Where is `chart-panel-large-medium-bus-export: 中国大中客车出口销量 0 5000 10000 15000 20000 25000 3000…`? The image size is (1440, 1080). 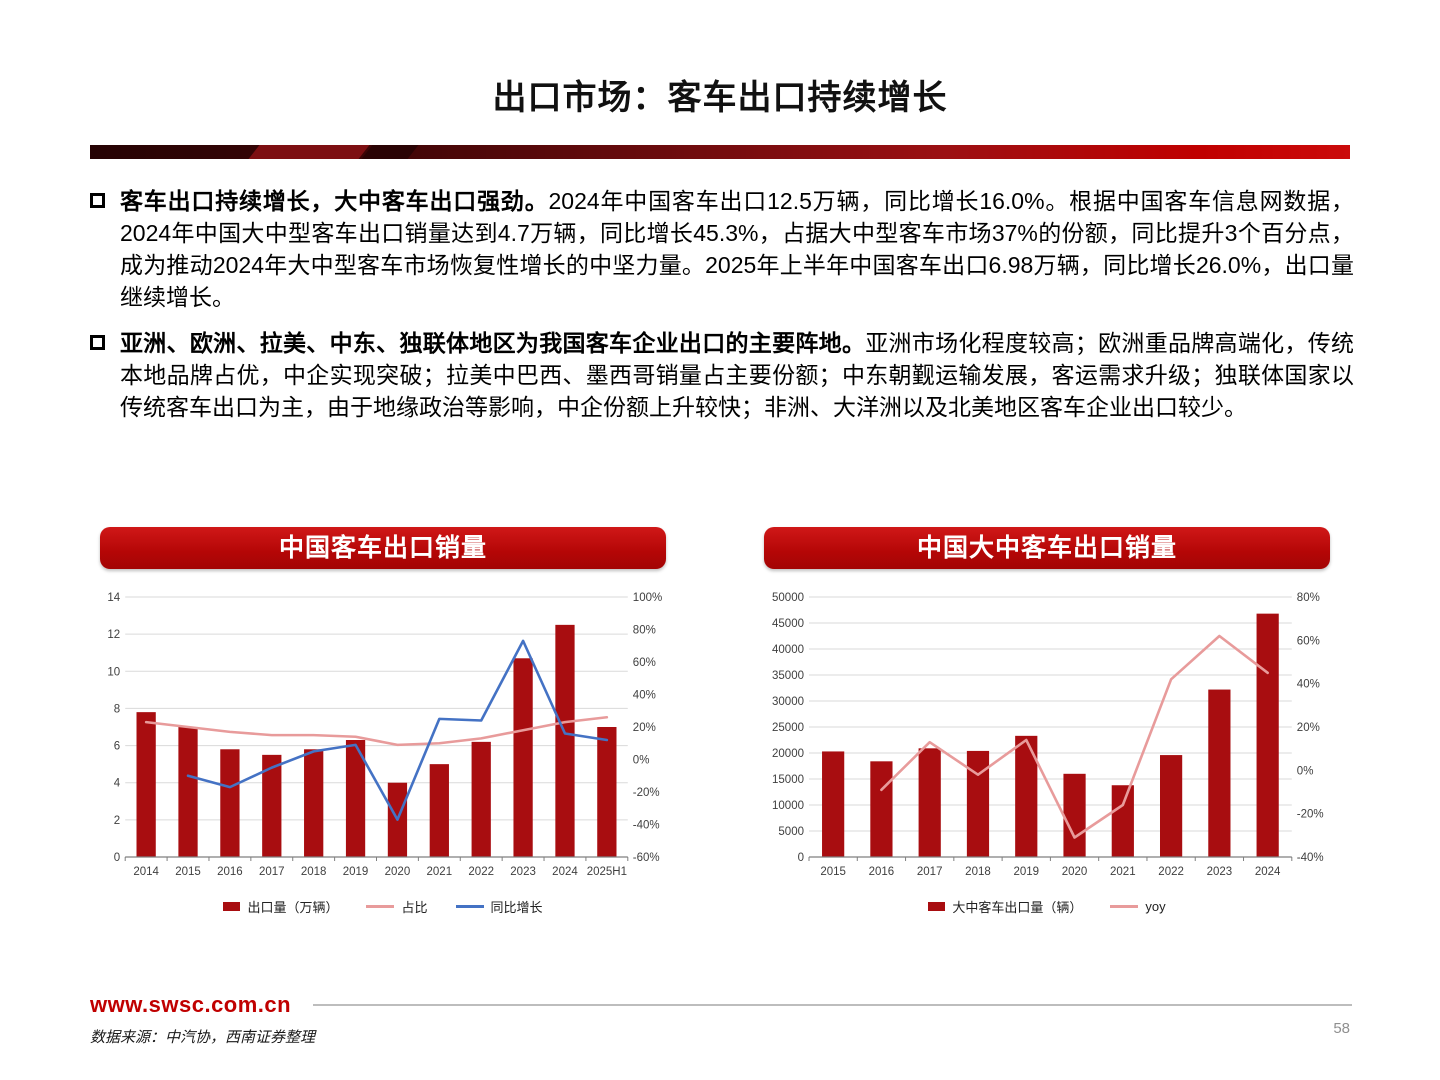 chart-panel-large-medium-bus-export: 中国大中客车出口销量 0 5000 10000 15000 20000 25000 3000… is located at coordinates (1047, 721).